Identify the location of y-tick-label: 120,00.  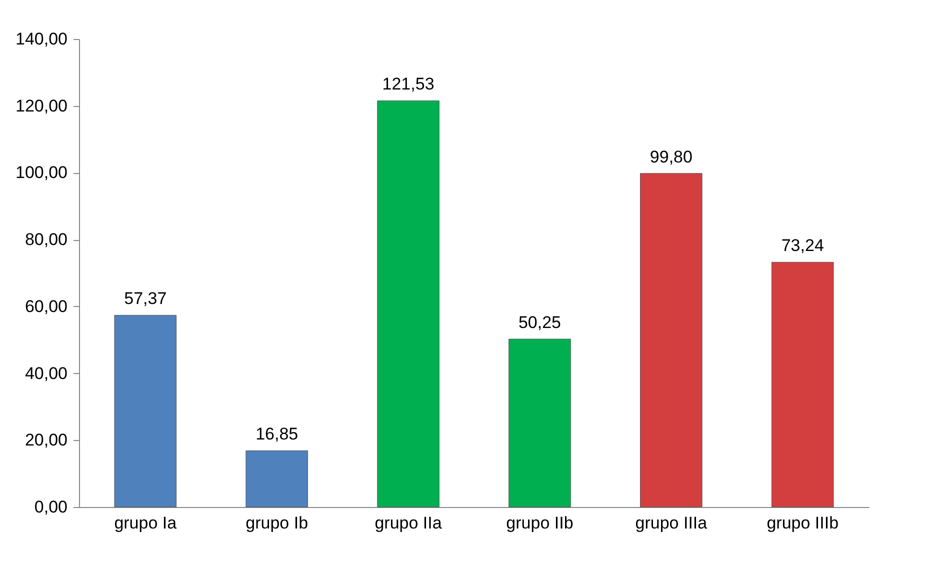
(42, 106).